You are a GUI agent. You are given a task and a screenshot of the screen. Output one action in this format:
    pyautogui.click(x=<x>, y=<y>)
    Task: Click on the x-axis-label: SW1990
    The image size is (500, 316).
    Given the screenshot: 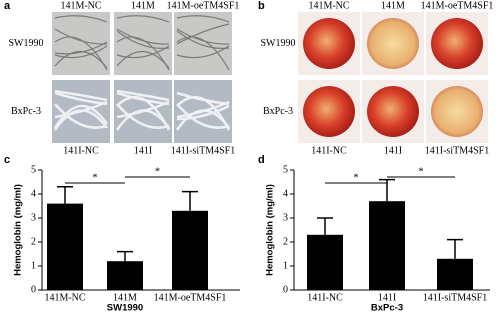 What is the action you would take?
    pyautogui.click(x=125, y=308)
    